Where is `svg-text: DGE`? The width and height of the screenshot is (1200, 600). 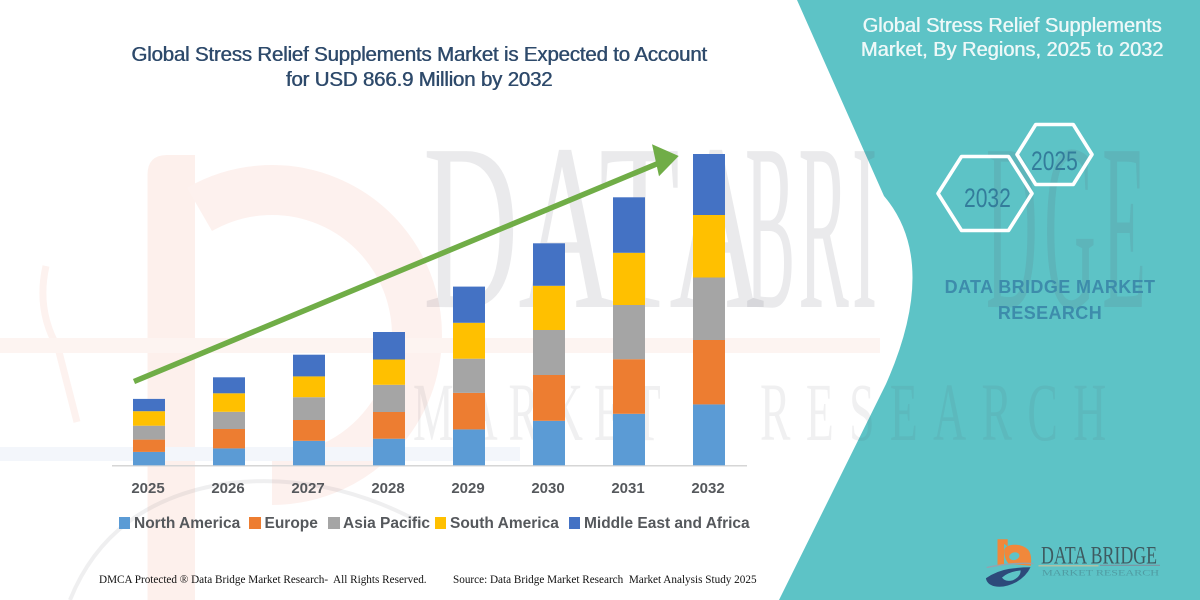
svg-text: DGE is located at coordinates (1069, 228).